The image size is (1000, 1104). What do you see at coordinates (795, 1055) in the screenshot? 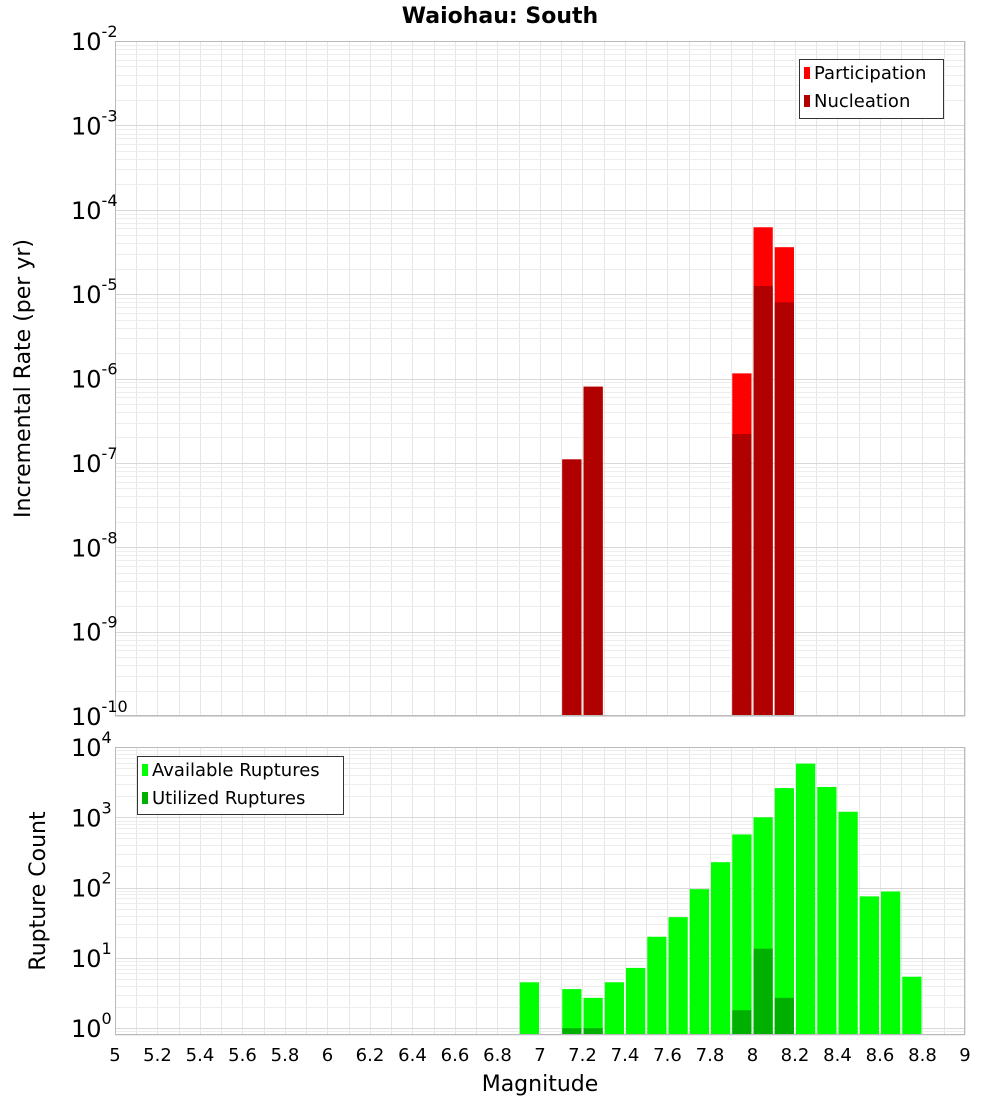
I see `x-tick-label: 8.2` at bounding box center [795, 1055].